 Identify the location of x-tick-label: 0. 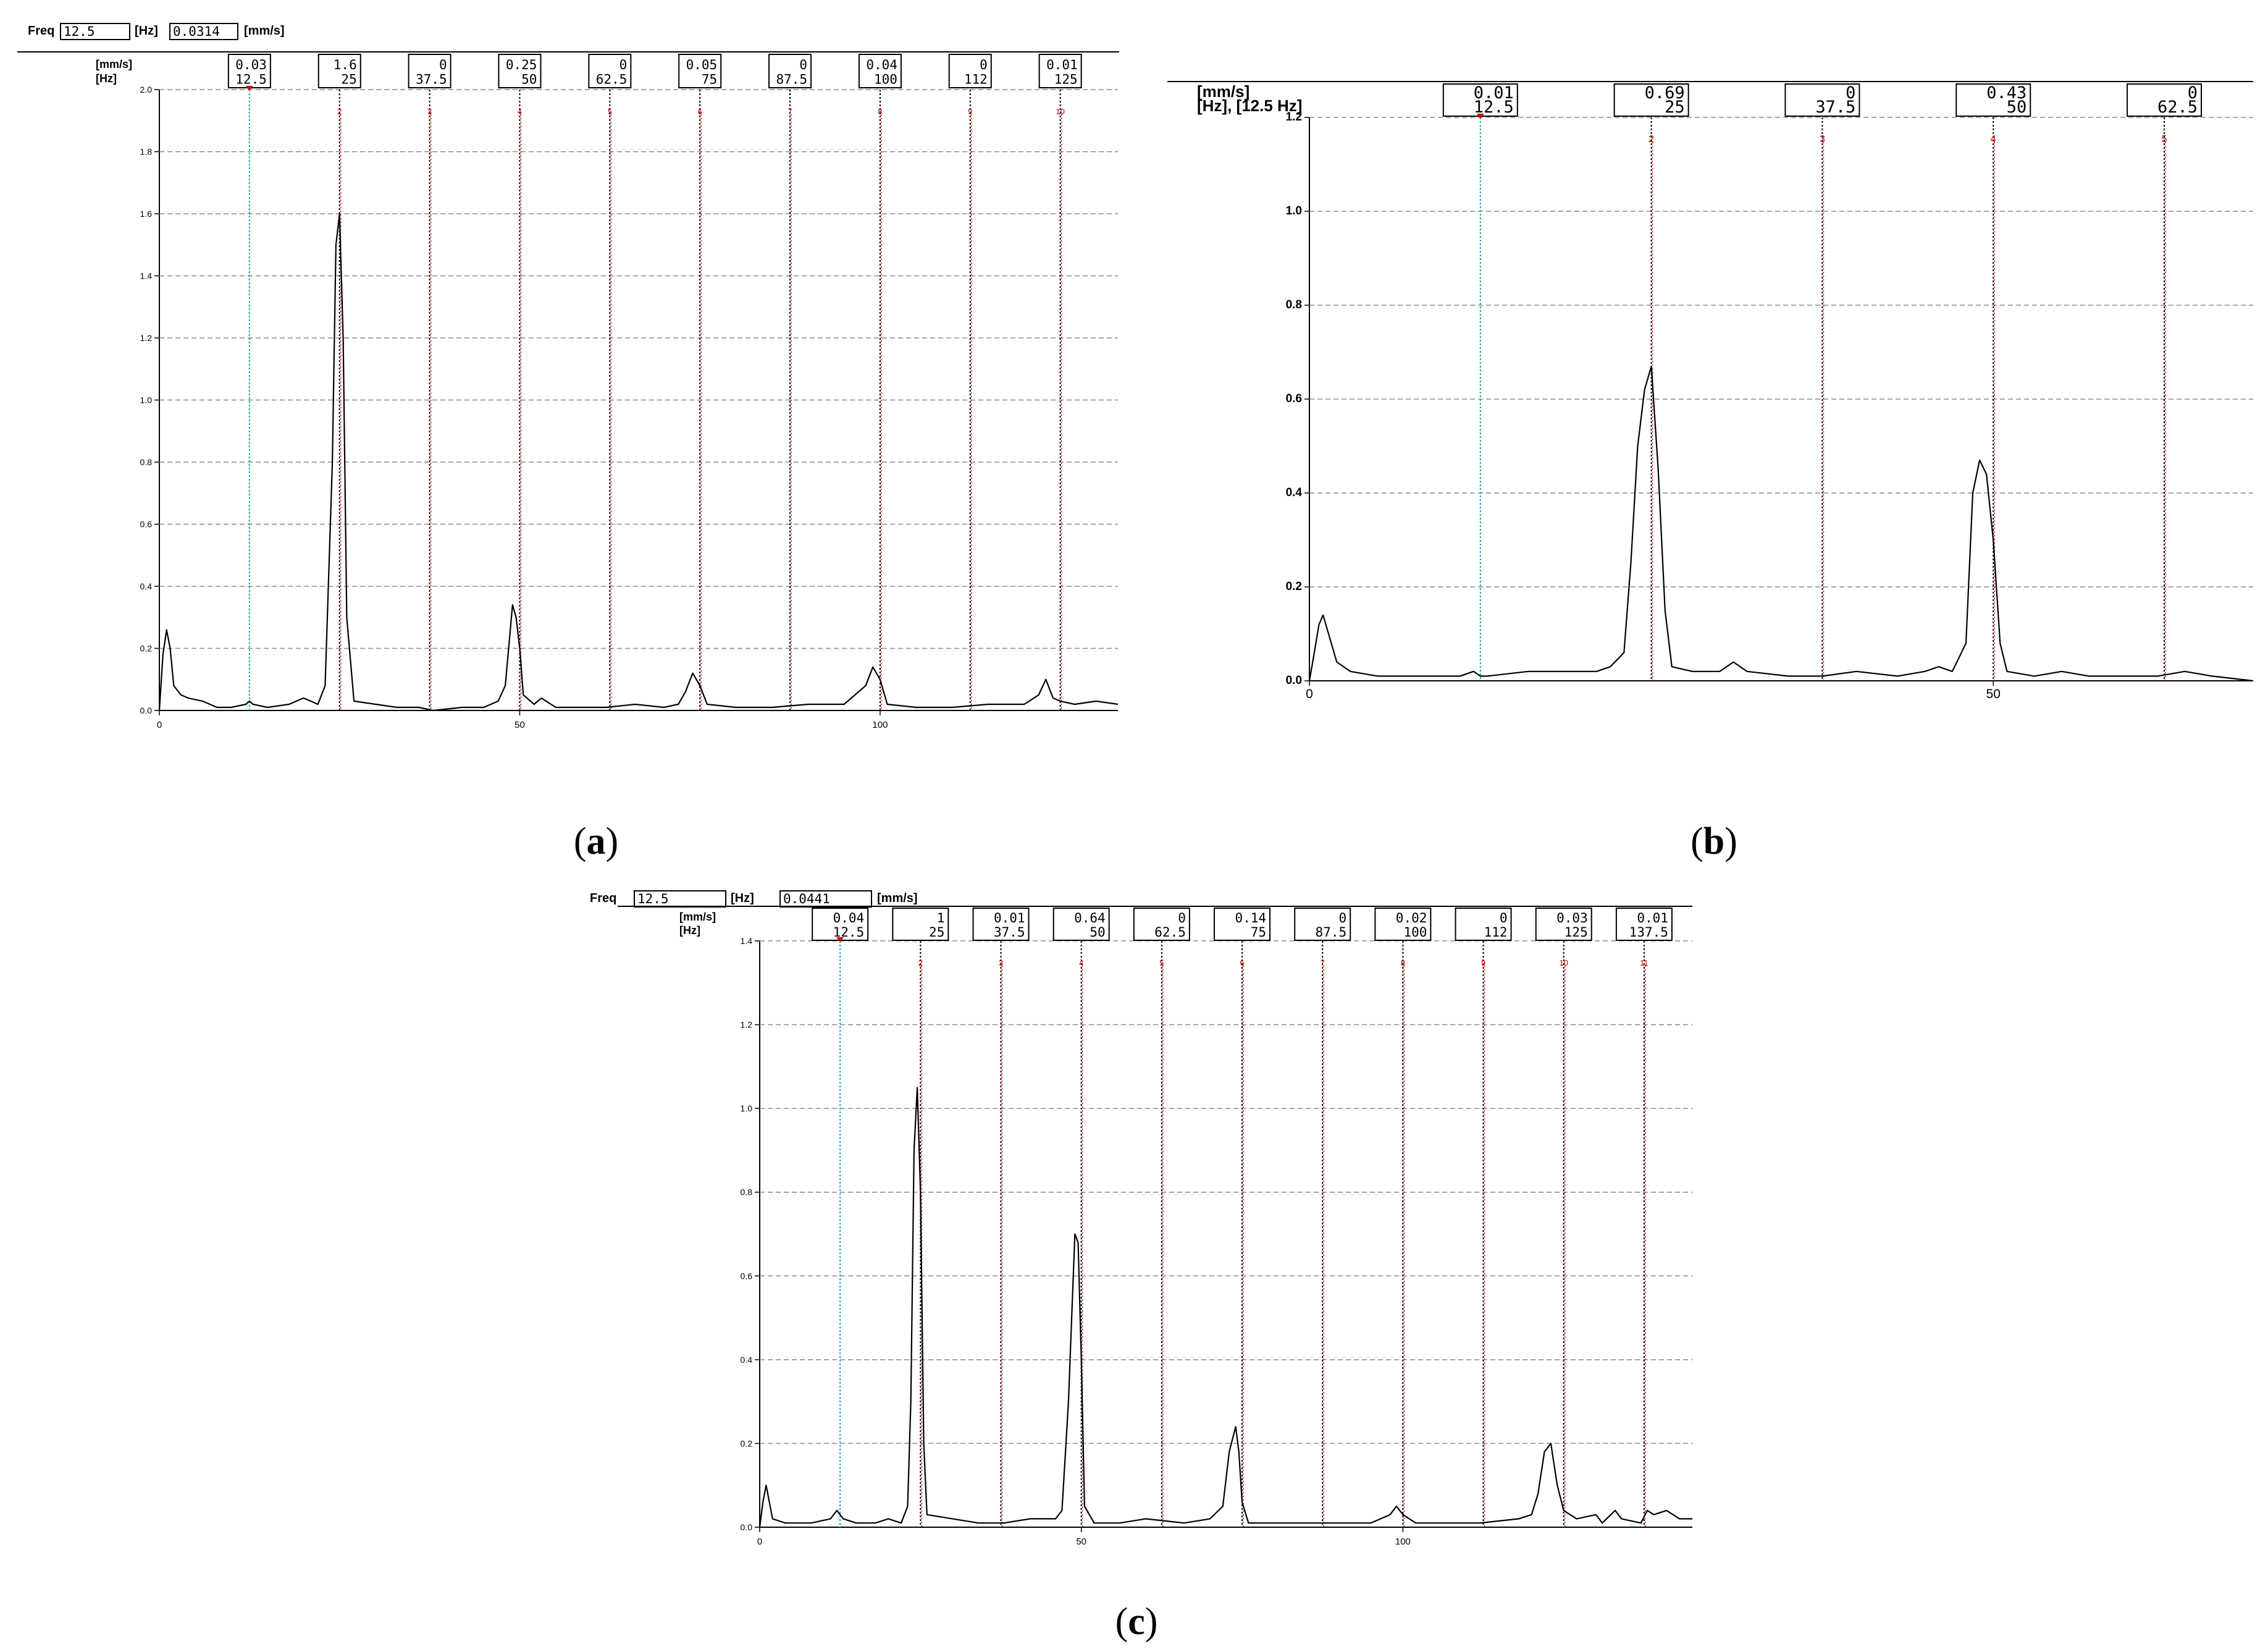
(1310, 694).